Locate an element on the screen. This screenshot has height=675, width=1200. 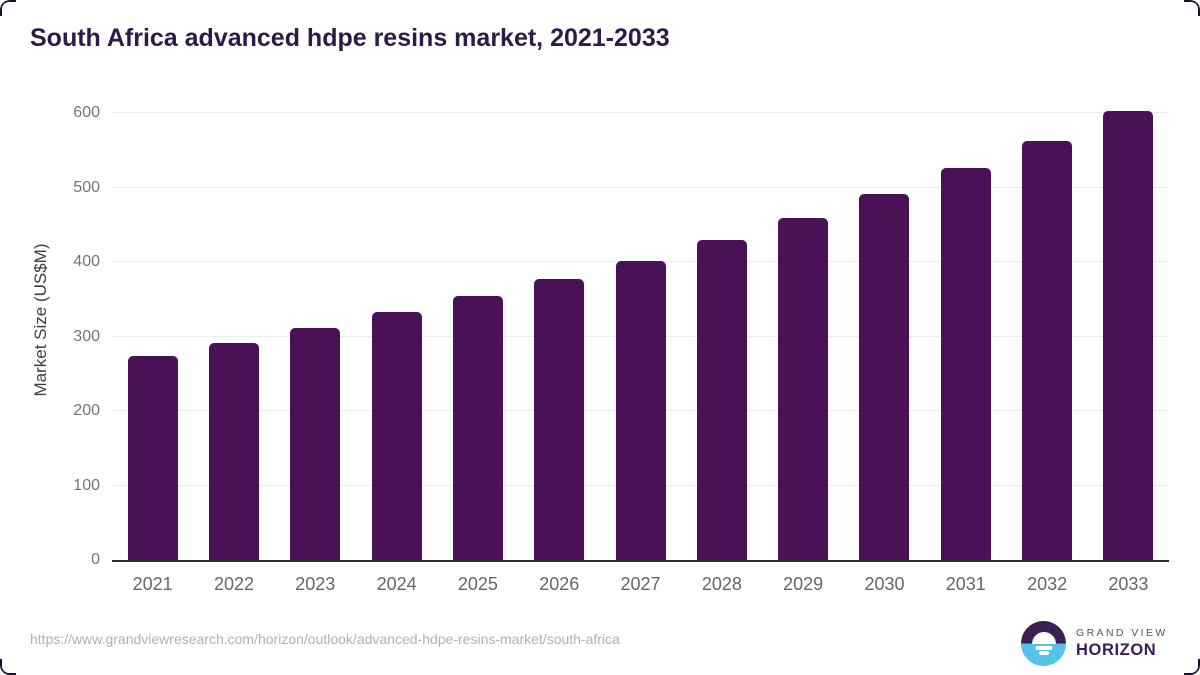
y-tick-label-600: 600 is located at coordinates (86, 113).